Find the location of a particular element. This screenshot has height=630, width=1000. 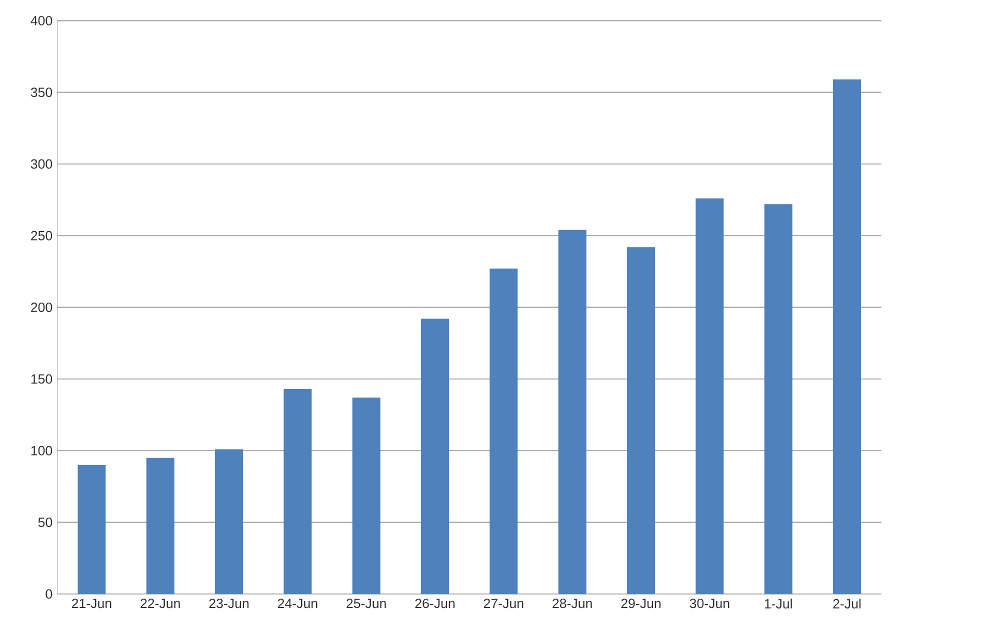

y-tick-label: 50 is located at coordinates (45, 523).